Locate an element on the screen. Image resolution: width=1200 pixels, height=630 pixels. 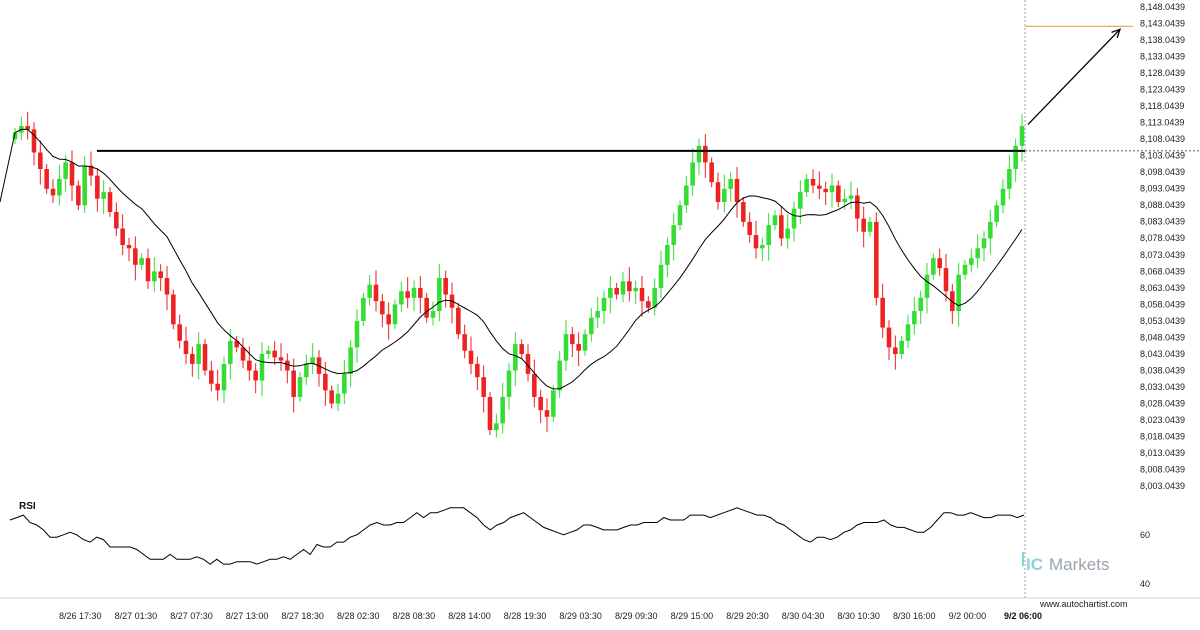
y-tick-label: 8,108.0439 is located at coordinates (1162, 139).